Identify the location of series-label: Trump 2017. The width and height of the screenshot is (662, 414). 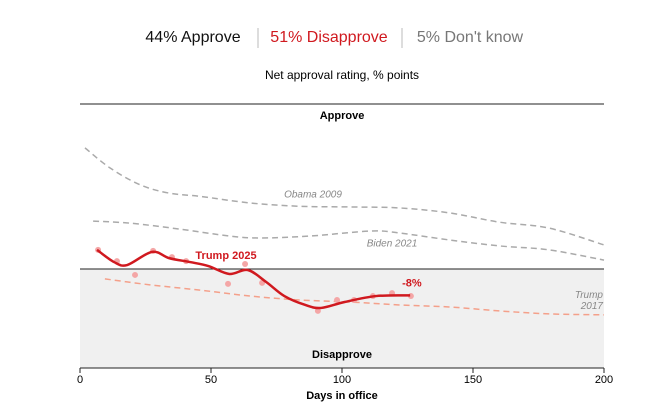
(588, 301).